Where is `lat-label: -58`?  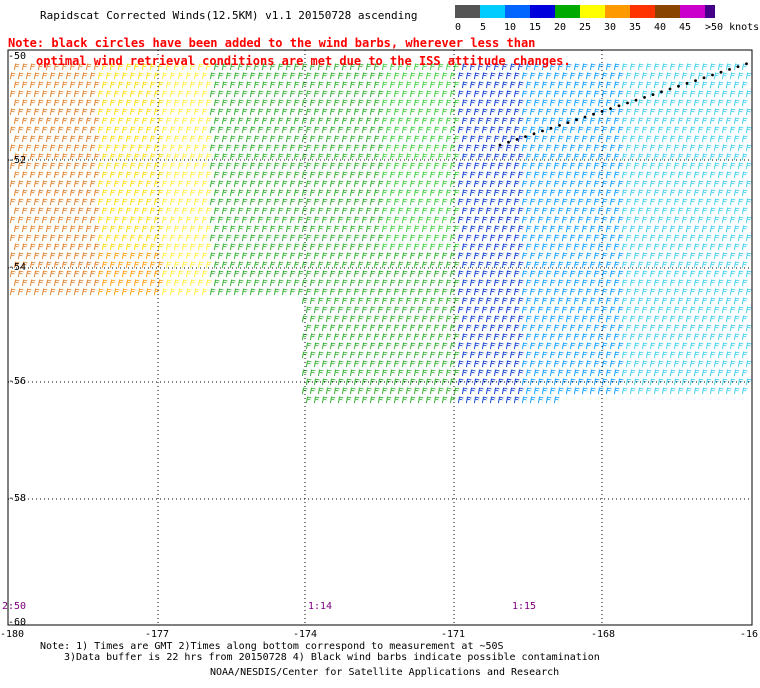 lat-label: -58 is located at coordinates (17, 498).